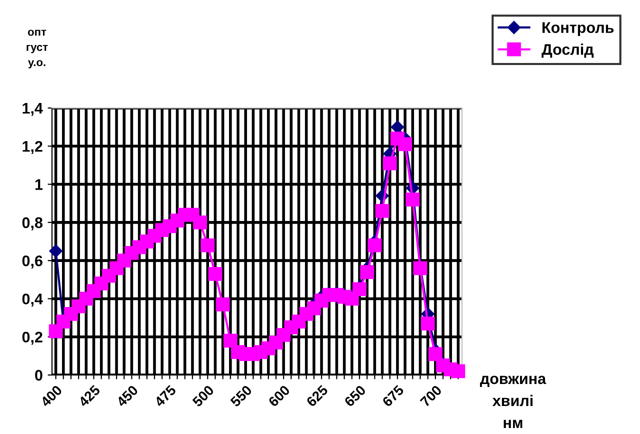 This screenshot has height=434, width=640. Describe the element at coordinates (89, 396) in the screenshot. I see `x-tick-label: 425` at that location.